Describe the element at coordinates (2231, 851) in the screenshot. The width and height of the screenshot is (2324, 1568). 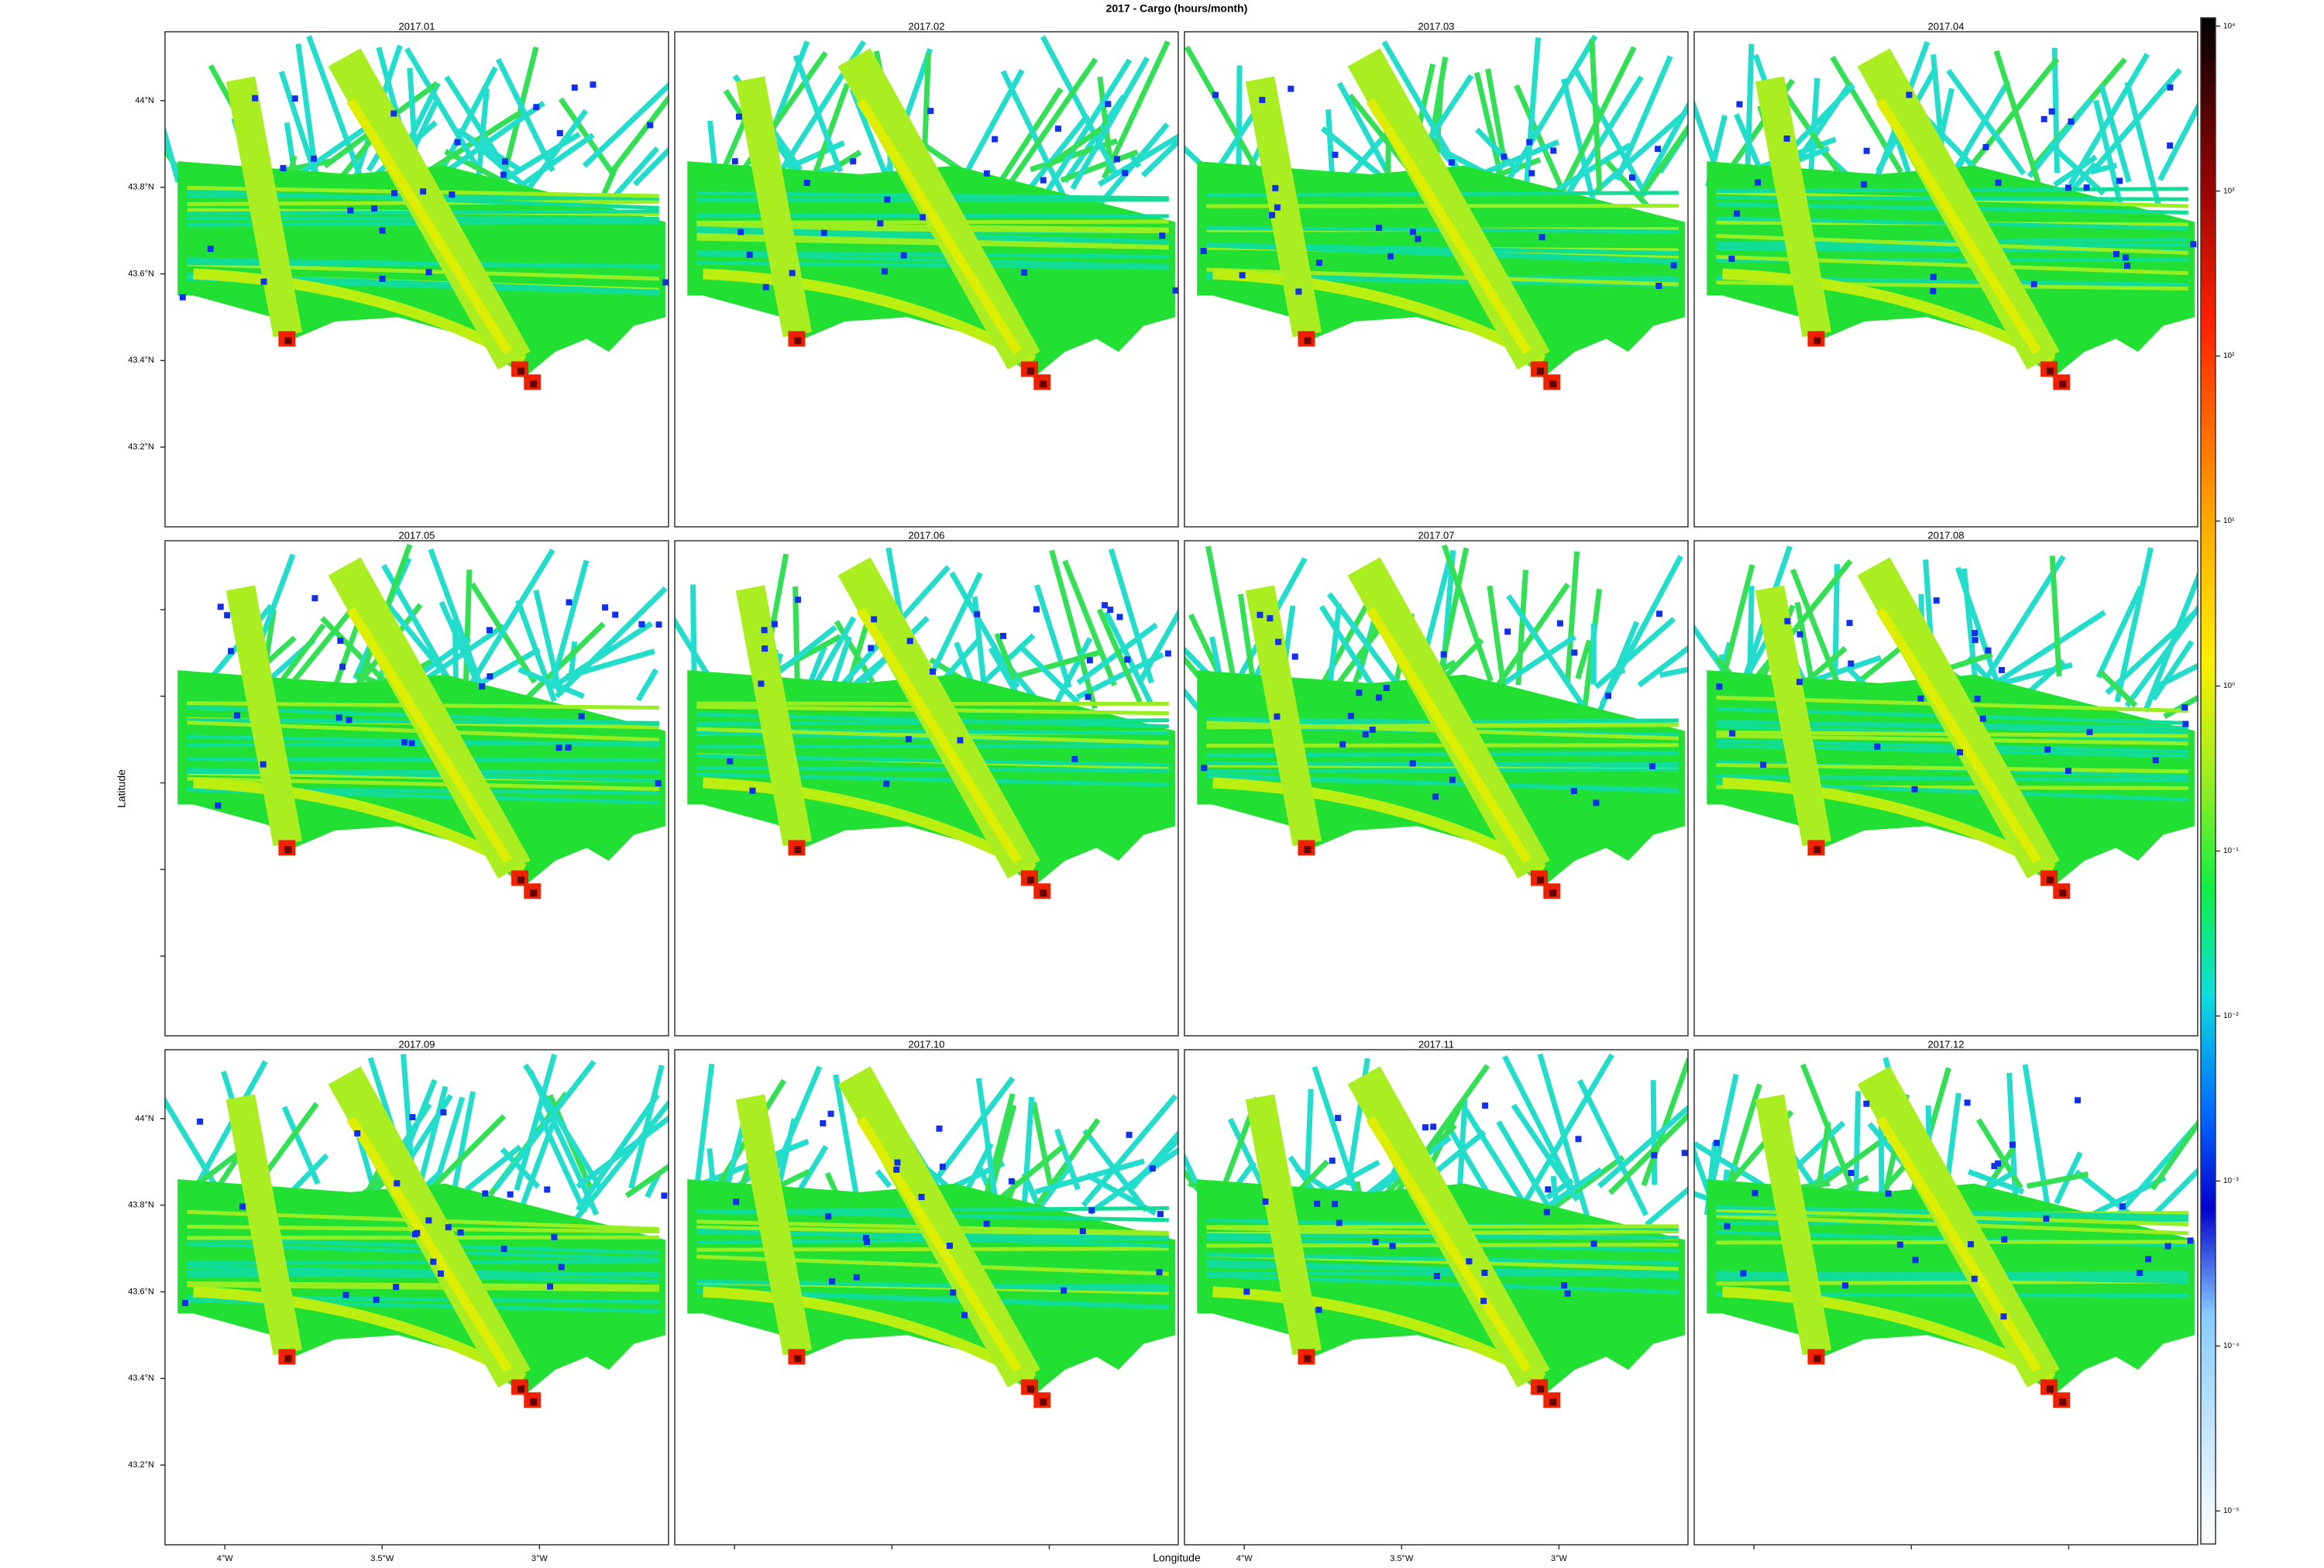
I see `colorbar-tick-label: 10⁻¹` at that location.